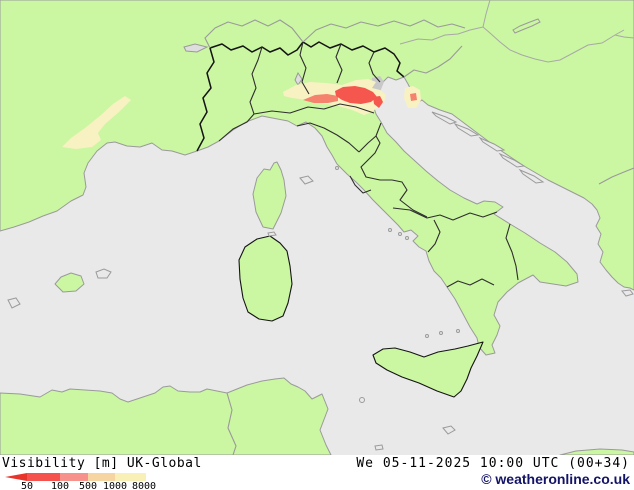 Image resolution: width=634 pixels, height=490 pixels. What do you see at coordinates (445, 214) in the screenshot?
I see `region-border-molise-puglia` at bounding box center [445, 214].